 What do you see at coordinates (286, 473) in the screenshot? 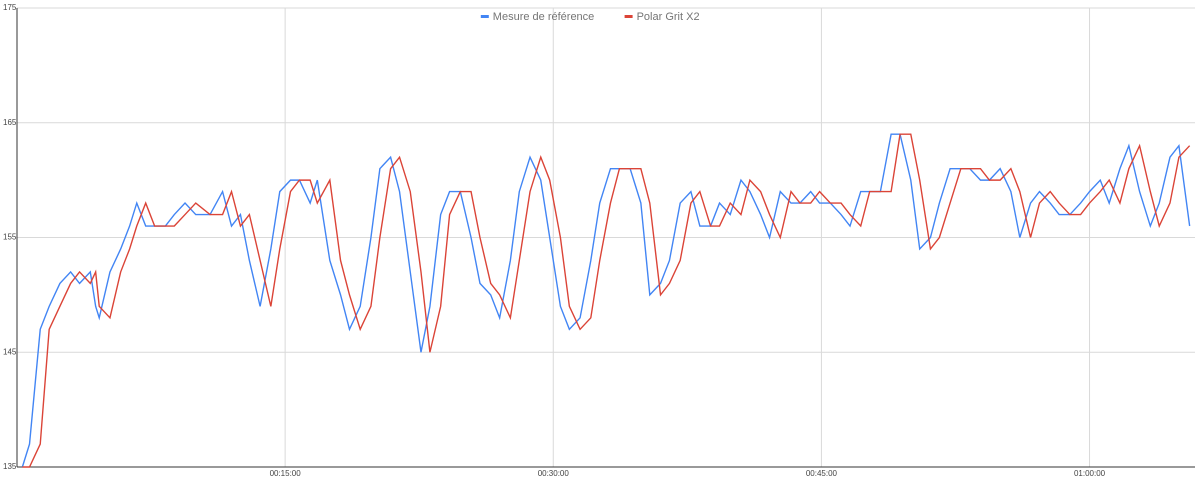
I see `x-tick-label: 00:15:00` at bounding box center [286, 473].